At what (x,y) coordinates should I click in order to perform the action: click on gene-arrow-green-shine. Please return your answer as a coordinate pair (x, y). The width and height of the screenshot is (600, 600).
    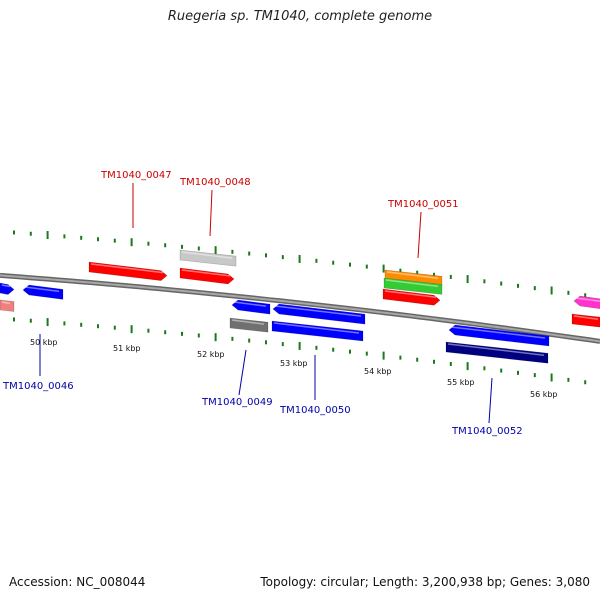
    Looking at the image, I should click on (412, 283).